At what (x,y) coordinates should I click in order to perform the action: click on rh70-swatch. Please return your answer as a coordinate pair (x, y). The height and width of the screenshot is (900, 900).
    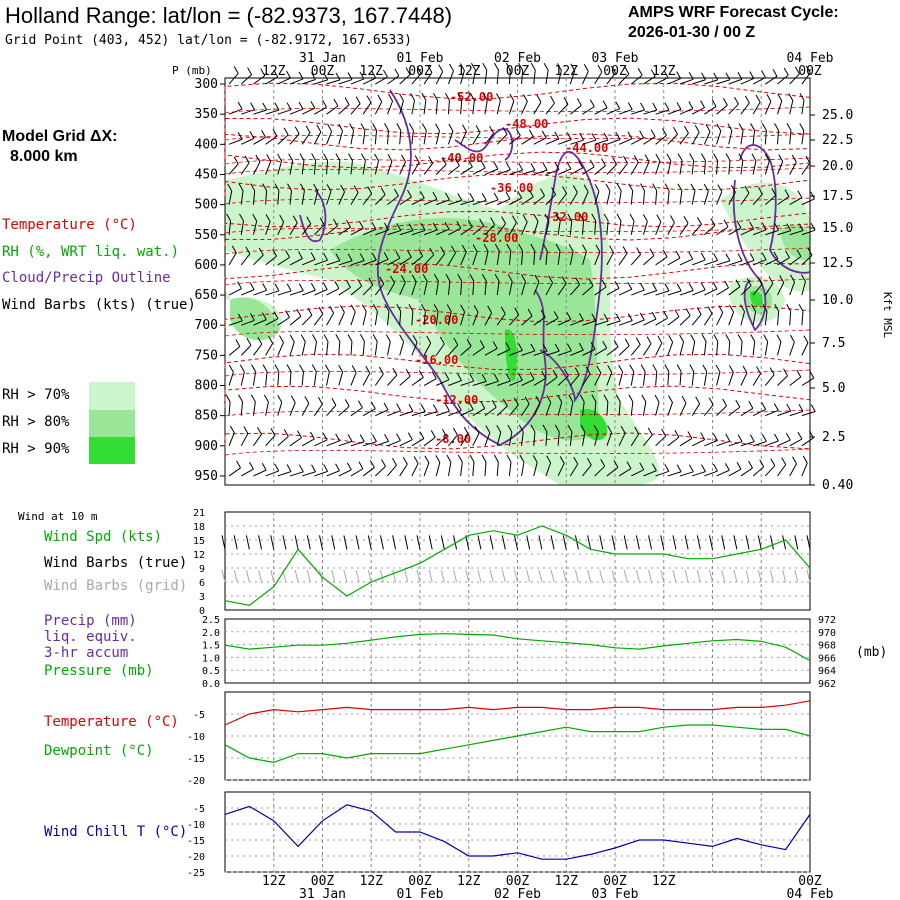
    Looking at the image, I should click on (112, 396).